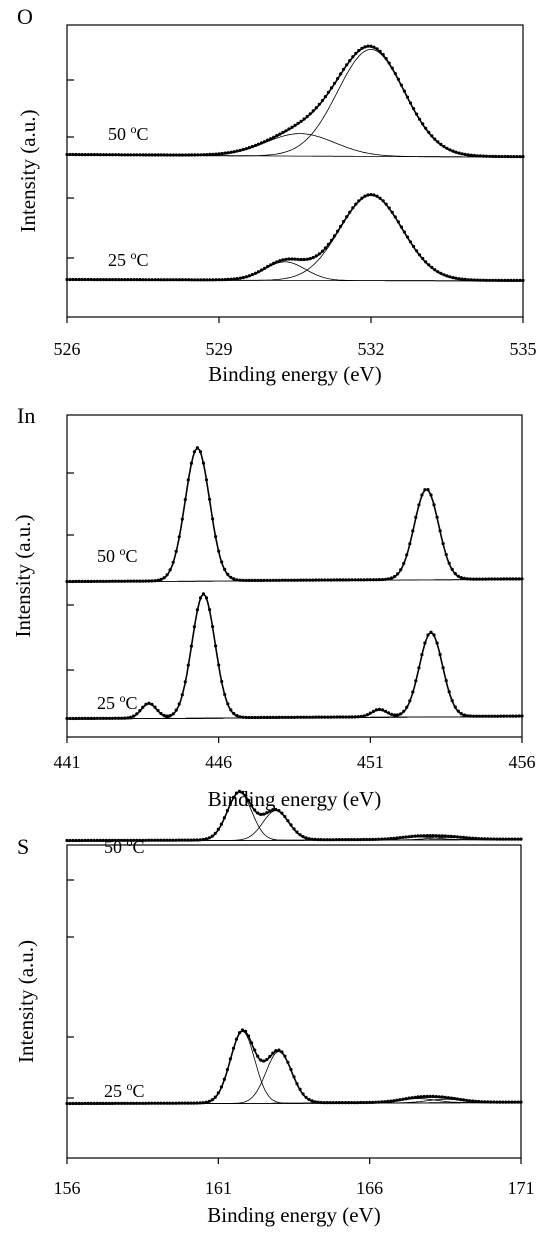  I want to click on x-axis-title: Binding energy (eV), so click(294, 799).